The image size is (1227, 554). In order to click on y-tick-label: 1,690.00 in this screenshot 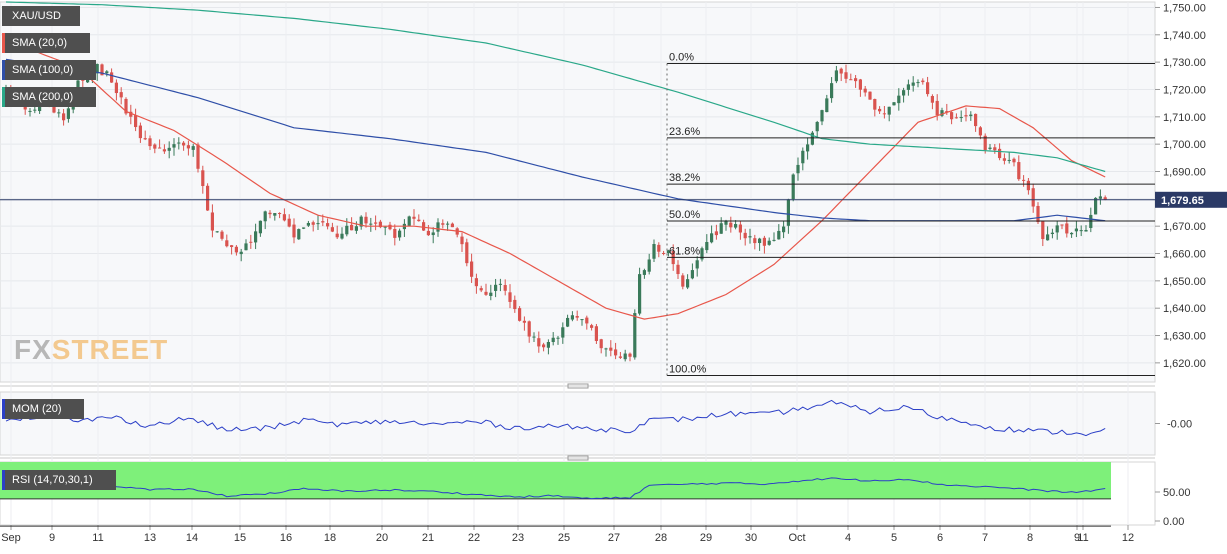, I will do `click(1184, 172)`.